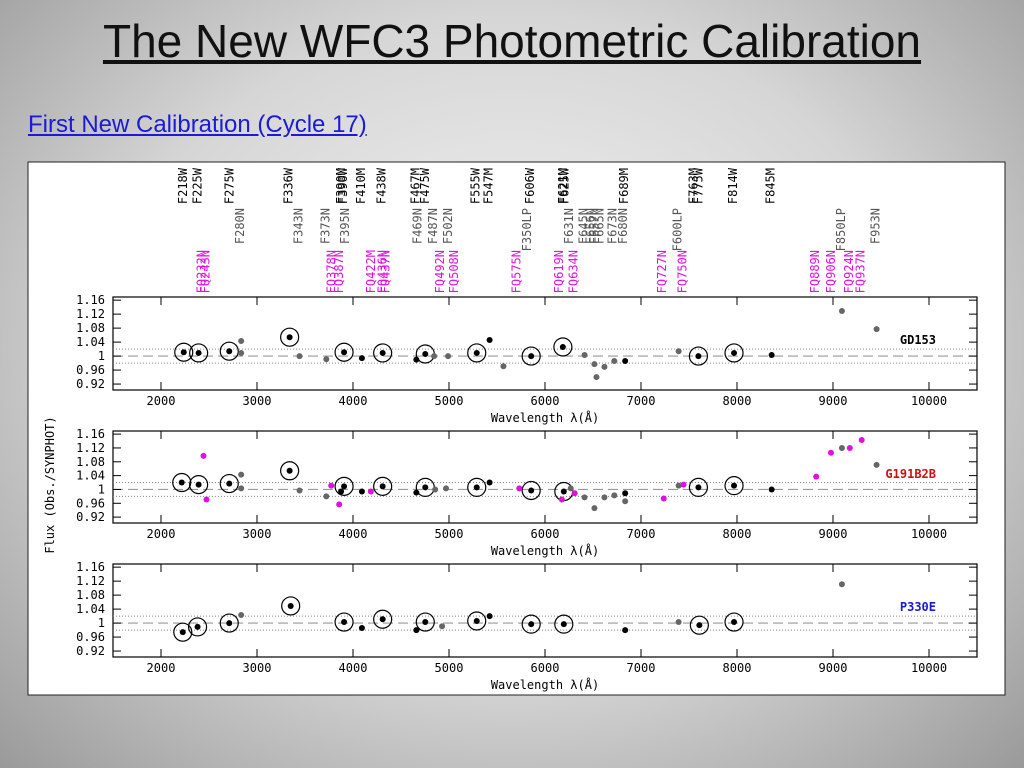 This screenshot has width=1024, height=768. Describe the element at coordinates (425, 185) in the screenshot. I see `filter-label: F475W` at that location.